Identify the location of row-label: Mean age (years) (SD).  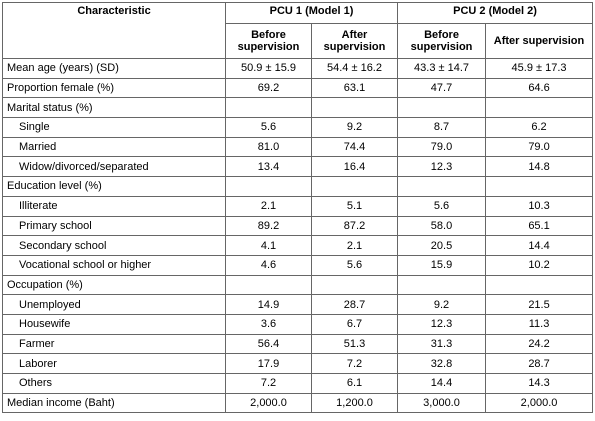
(114, 68).